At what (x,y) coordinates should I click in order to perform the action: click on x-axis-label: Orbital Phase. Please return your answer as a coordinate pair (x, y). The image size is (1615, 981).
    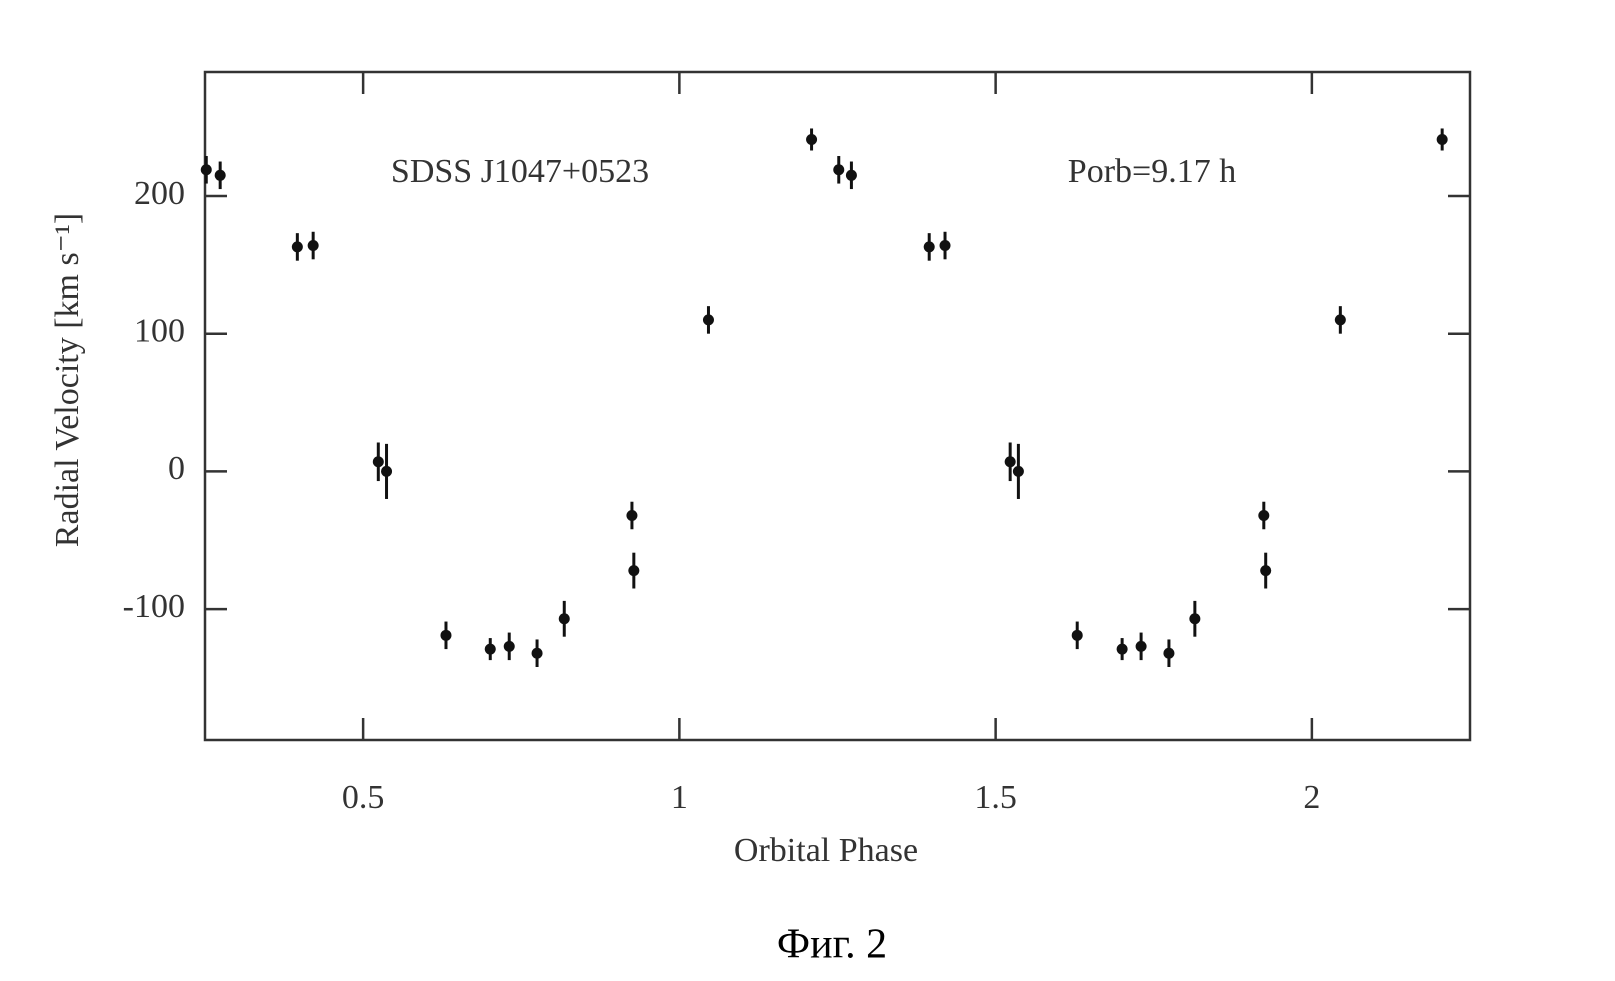
    Looking at the image, I should click on (826, 850).